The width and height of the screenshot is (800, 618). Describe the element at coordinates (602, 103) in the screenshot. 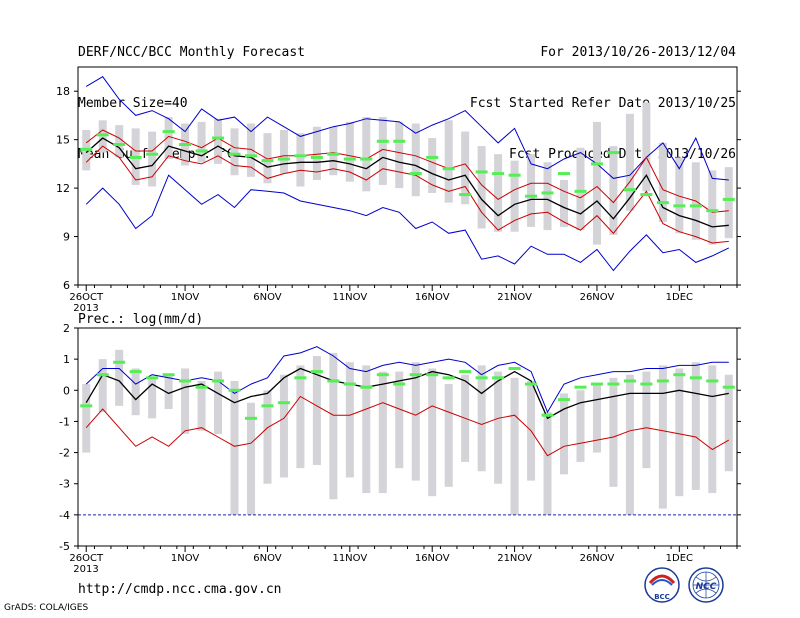

I see `forecast-start-date: Fcst Started Refer Date 2013/10/25` at that location.